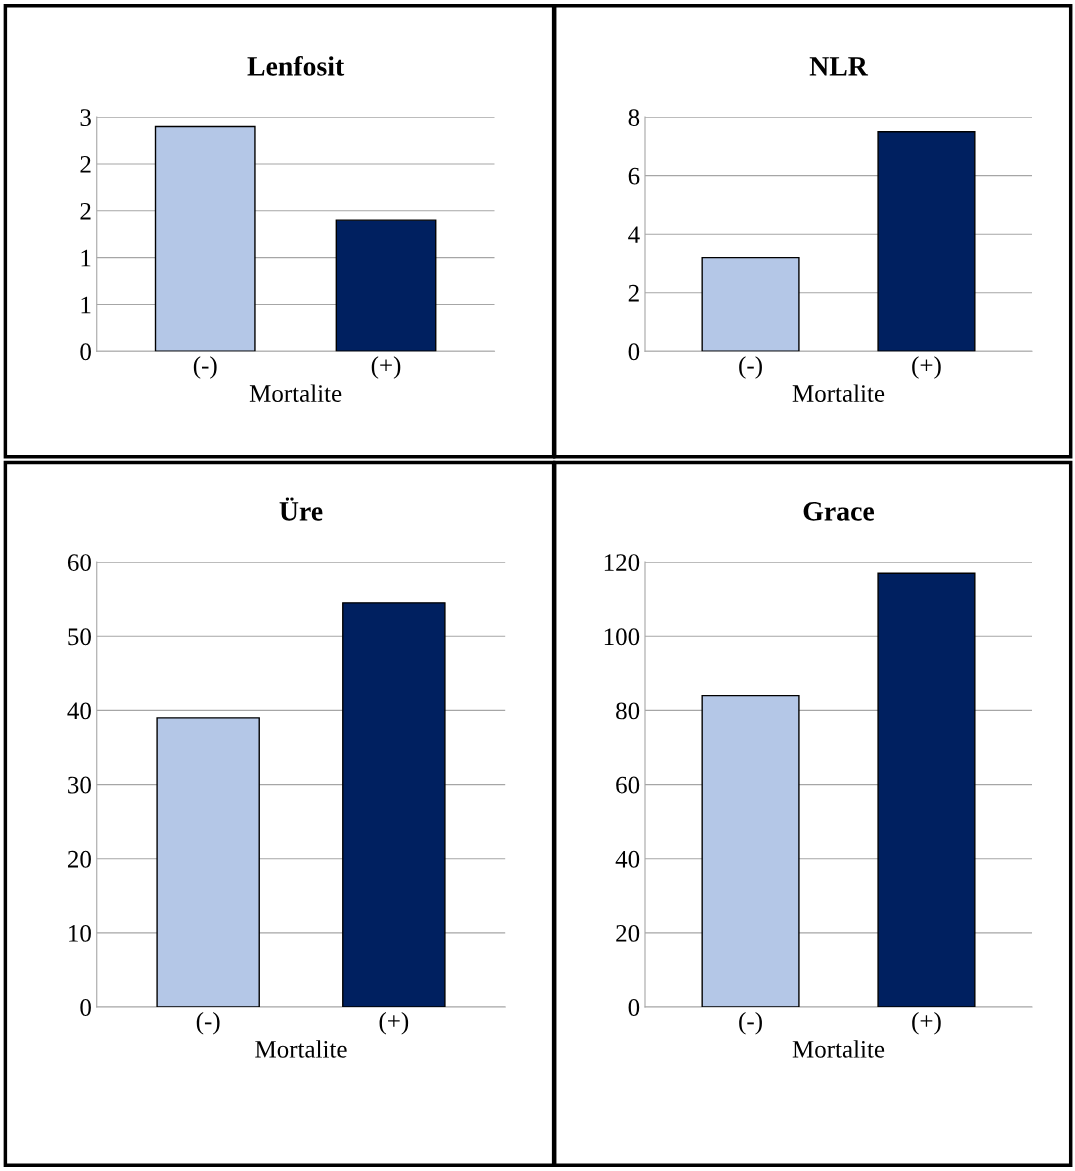 The width and height of the screenshot is (1075, 1171). What do you see at coordinates (85, 118) in the screenshot?
I see `y-tick-label: 3` at bounding box center [85, 118].